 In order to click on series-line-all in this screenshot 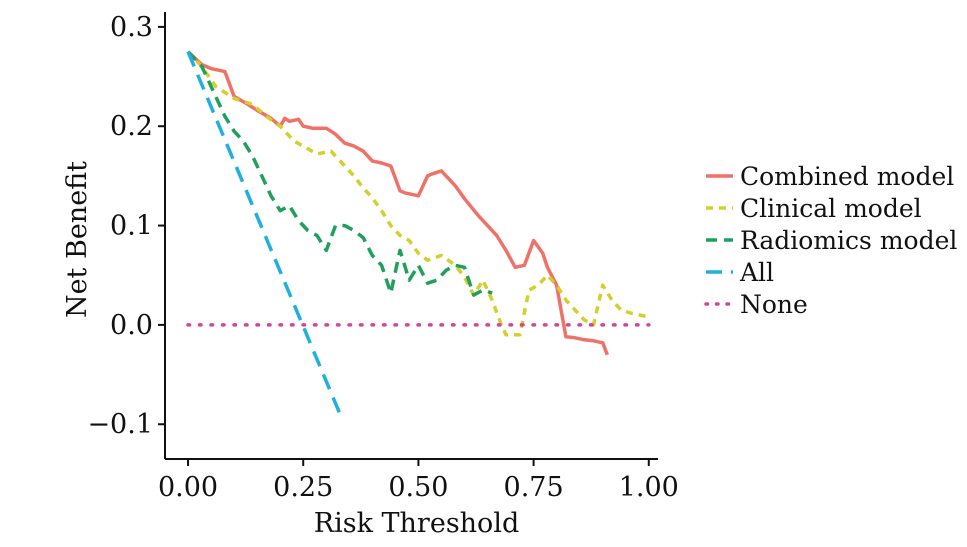, I will do `click(264, 233)`.